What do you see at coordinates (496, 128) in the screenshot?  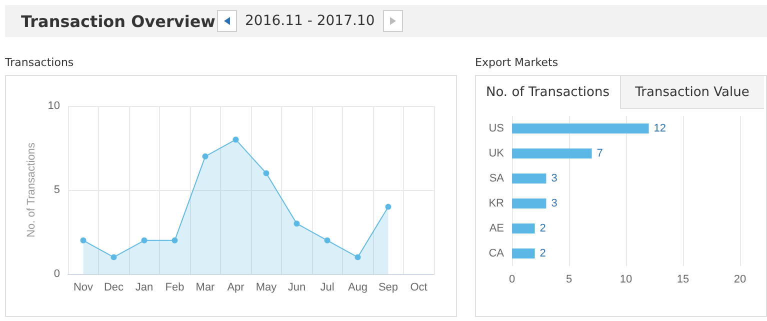 I see `y-tick-label: US` at bounding box center [496, 128].